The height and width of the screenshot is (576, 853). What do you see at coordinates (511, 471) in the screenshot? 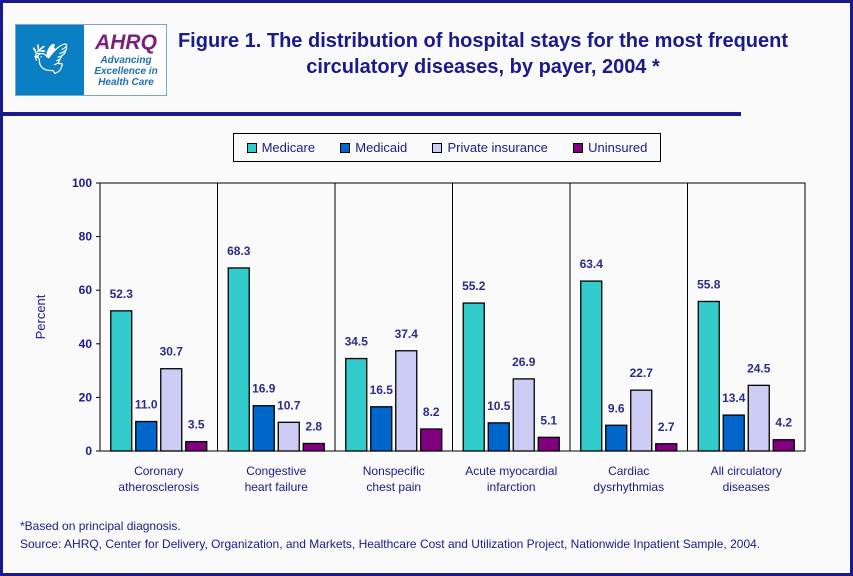
I see `x-tick-label: Acute myocardial` at bounding box center [511, 471].